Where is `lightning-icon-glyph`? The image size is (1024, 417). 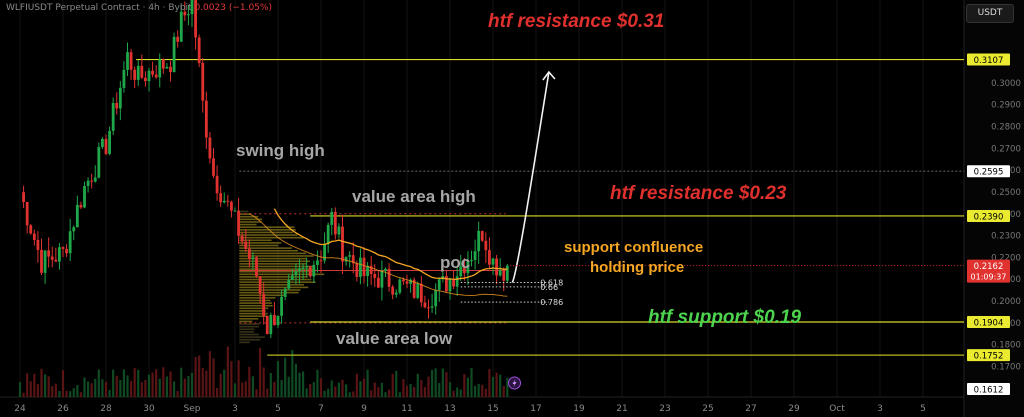 lightning-icon-glyph is located at coordinates (514, 383).